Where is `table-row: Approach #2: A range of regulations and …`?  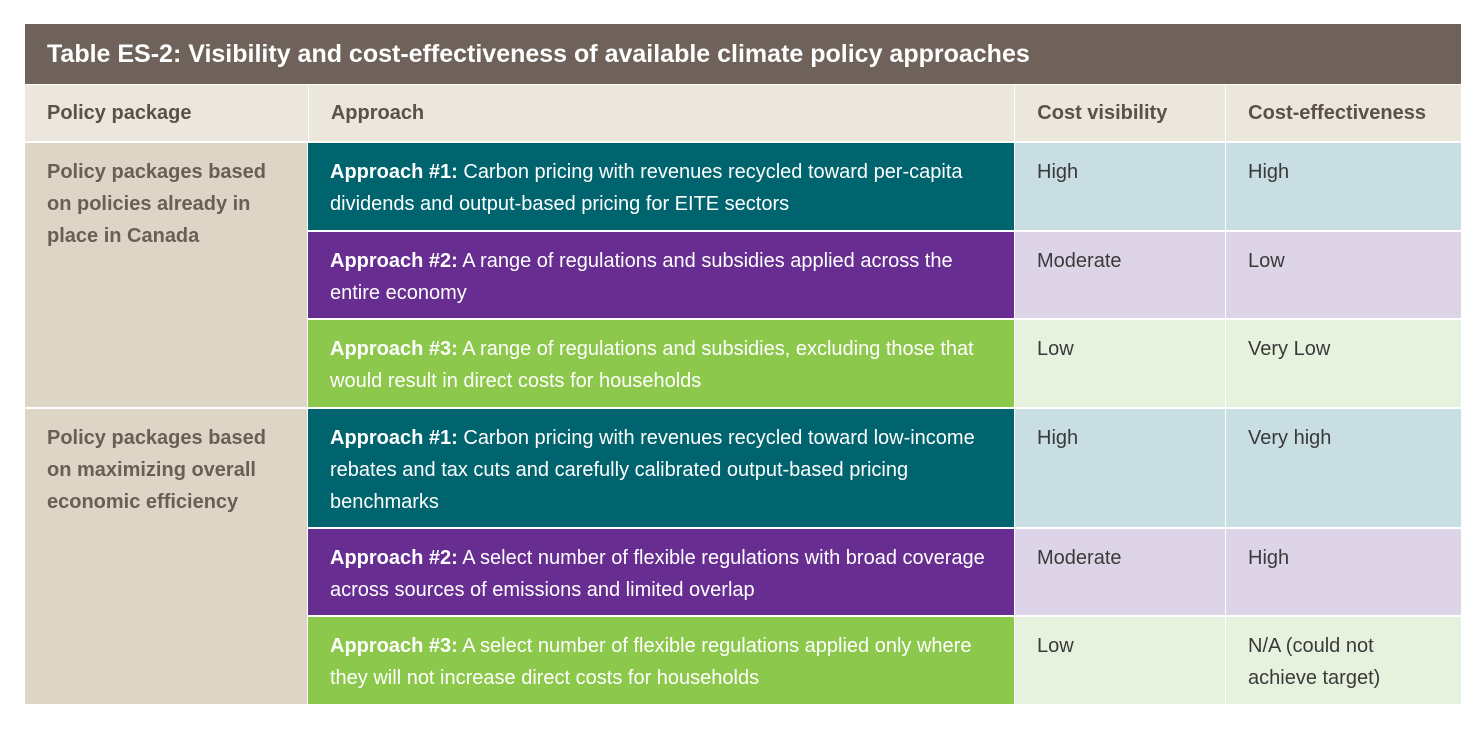 table-row: Approach #2: A range of regulations and … is located at coordinates (884, 275).